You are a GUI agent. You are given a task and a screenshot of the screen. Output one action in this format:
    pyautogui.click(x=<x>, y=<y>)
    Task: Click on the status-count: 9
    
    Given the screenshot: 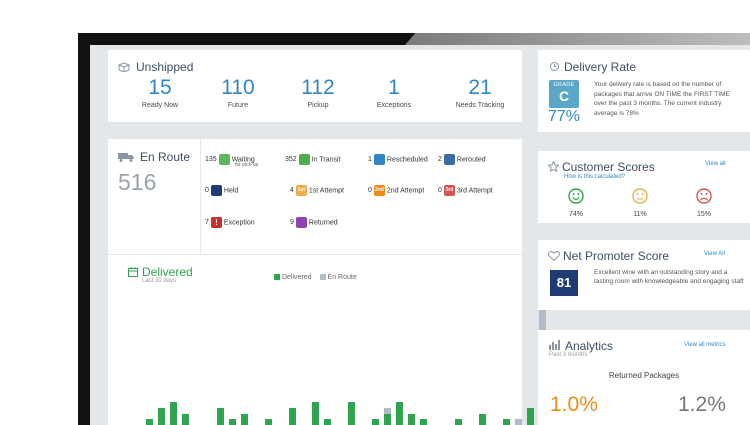 What is the action you would take?
    pyautogui.click(x=292, y=223)
    